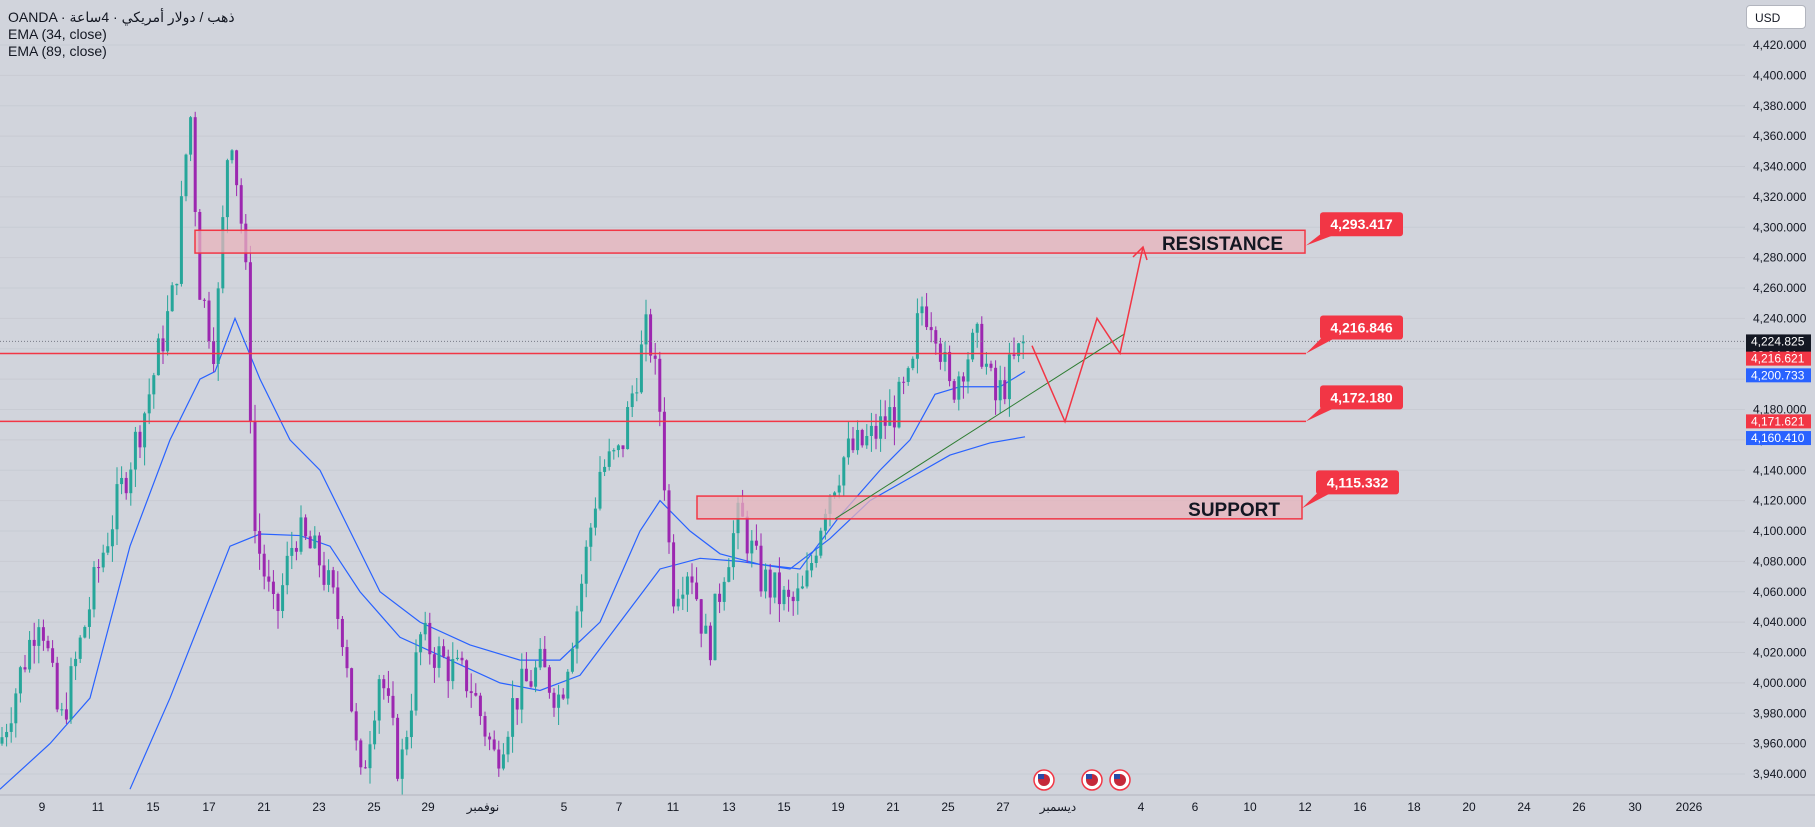 The width and height of the screenshot is (1815, 827). What do you see at coordinates (1041, 776) in the screenshot?
I see `us-flag-icon-canton` at bounding box center [1041, 776].